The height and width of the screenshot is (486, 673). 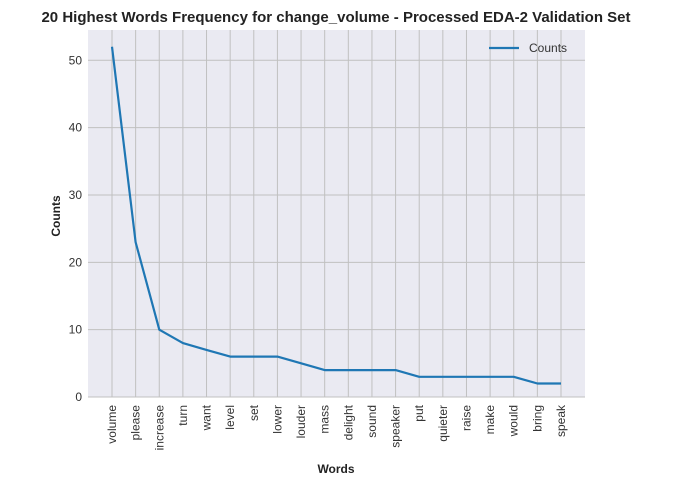 I want to click on x-tick-label-turn: turn, so click(x=183, y=415).